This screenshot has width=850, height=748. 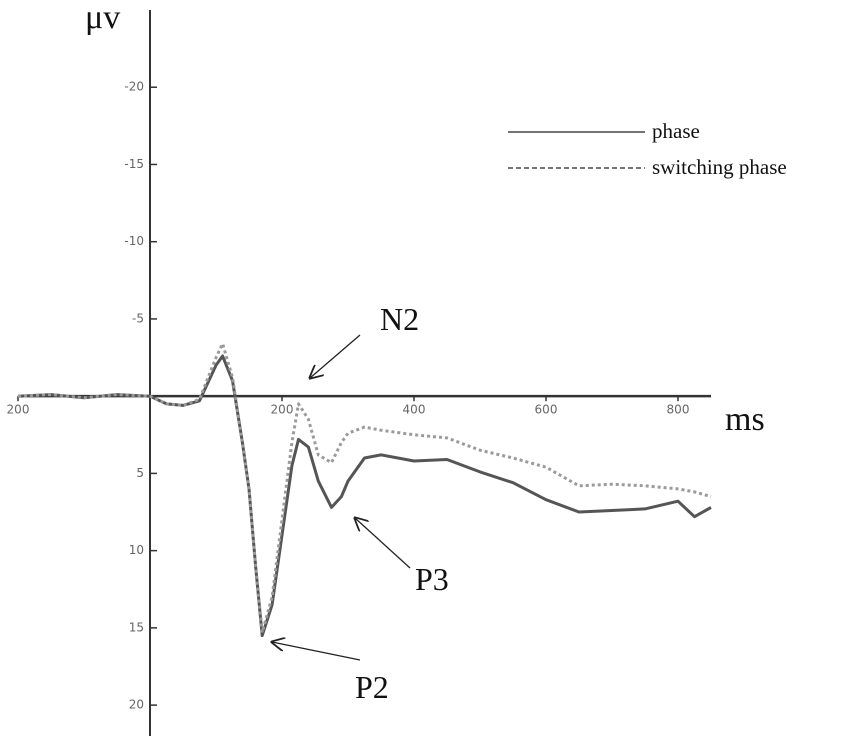 I want to click on y-tick-label: 15, so click(x=136, y=627).